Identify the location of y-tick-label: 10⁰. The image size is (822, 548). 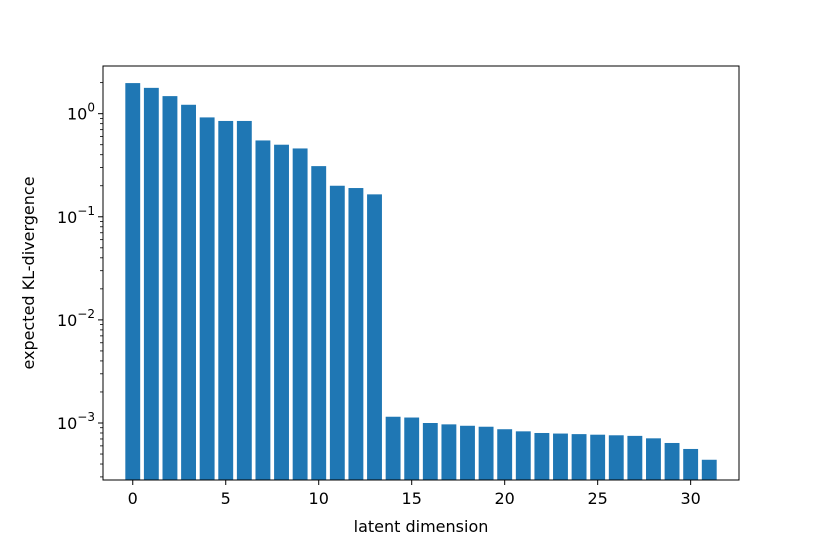
(81, 112).